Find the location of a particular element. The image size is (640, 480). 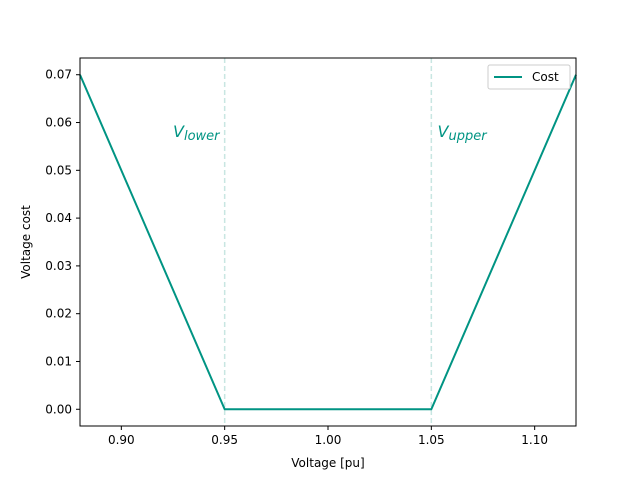

x-tick-label: 1.05 is located at coordinates (431, 440).